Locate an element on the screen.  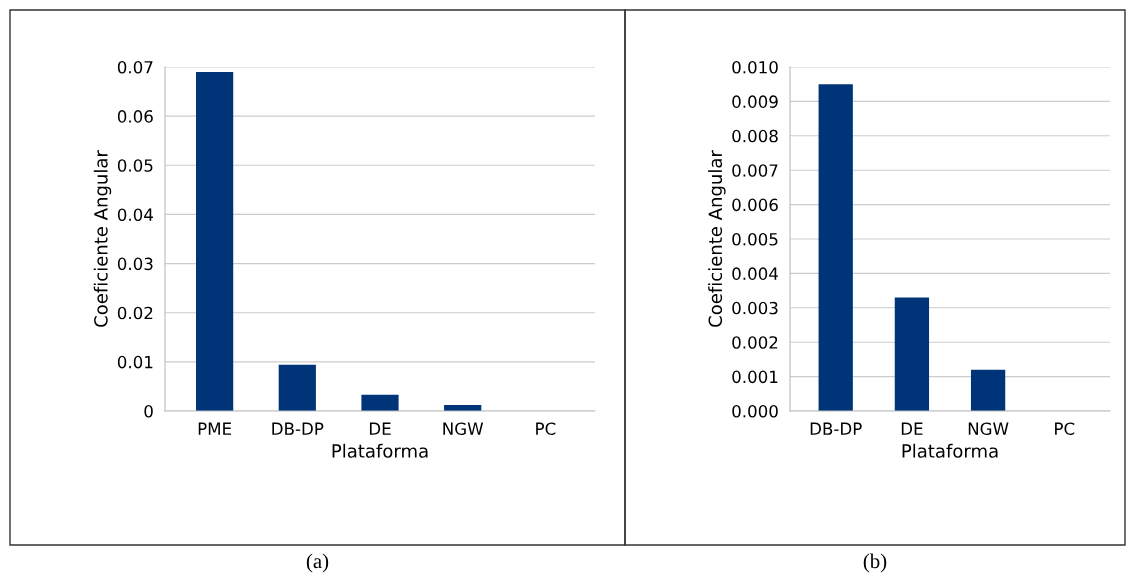
y-tick-label: 0.008 is located at coordinates (755, 136).